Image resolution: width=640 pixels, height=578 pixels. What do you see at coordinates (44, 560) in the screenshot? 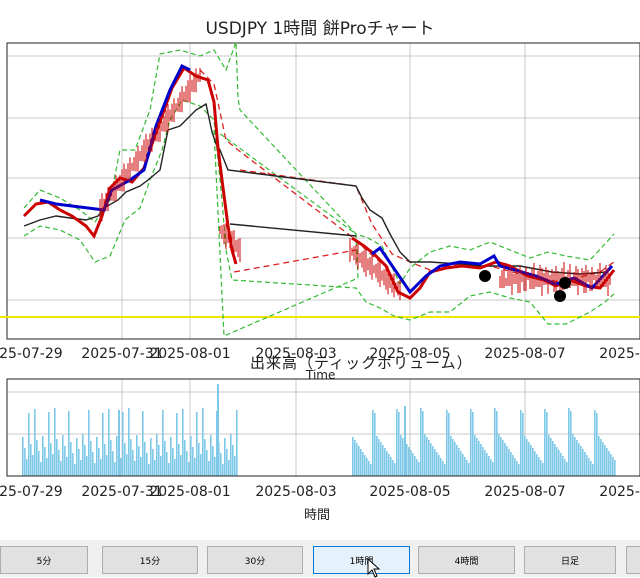
I see `timeframe-button-5m: 5分` at bounding box center [44, 560].